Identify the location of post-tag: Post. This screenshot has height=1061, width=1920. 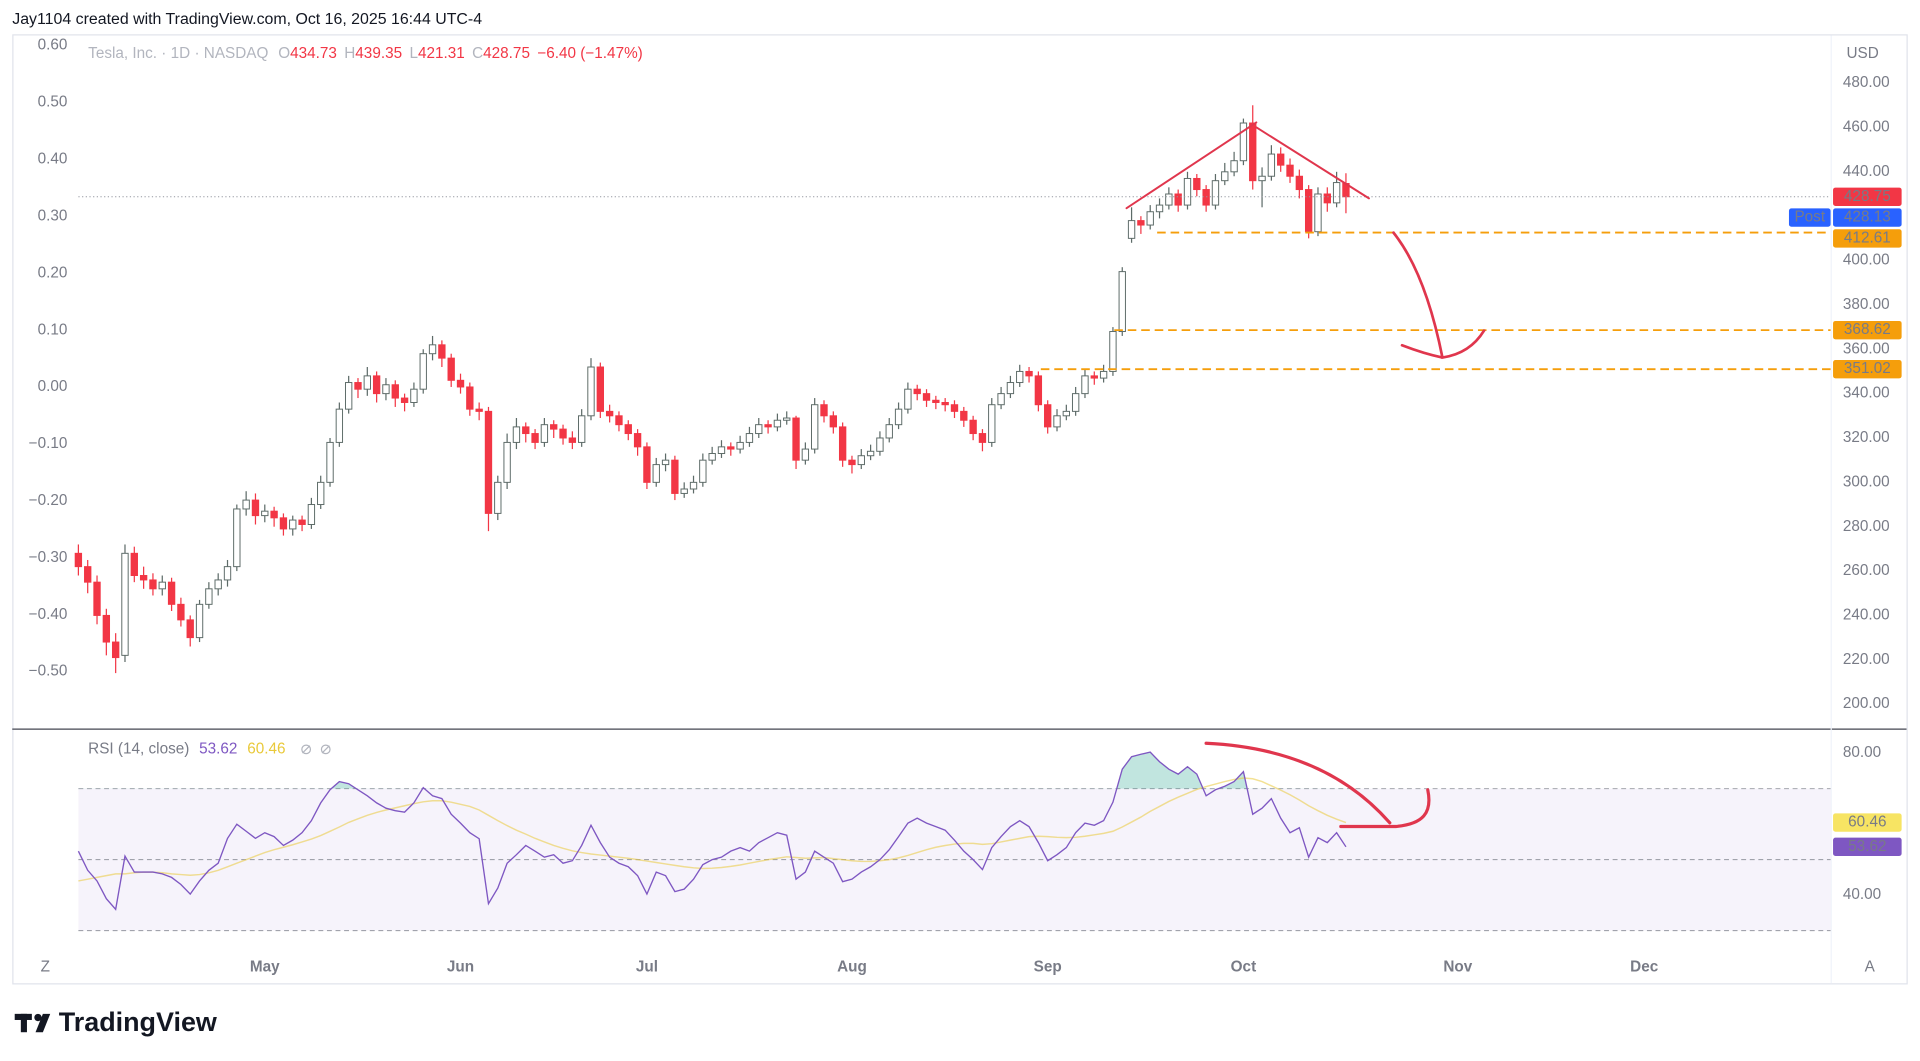
(1809, 217).